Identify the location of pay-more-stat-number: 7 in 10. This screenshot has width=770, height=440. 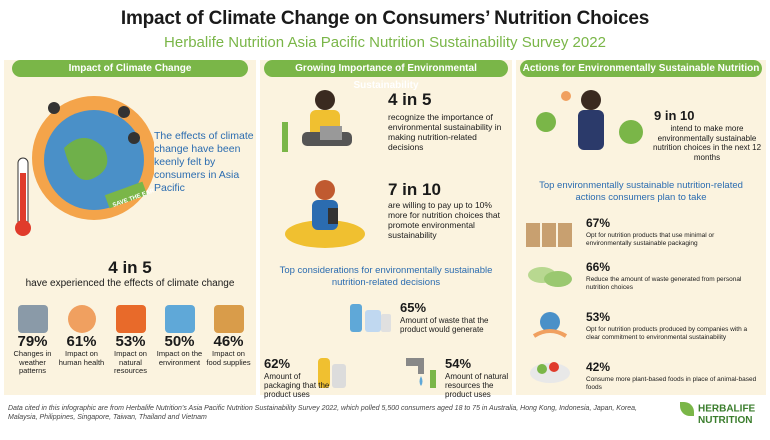
(414, 189).